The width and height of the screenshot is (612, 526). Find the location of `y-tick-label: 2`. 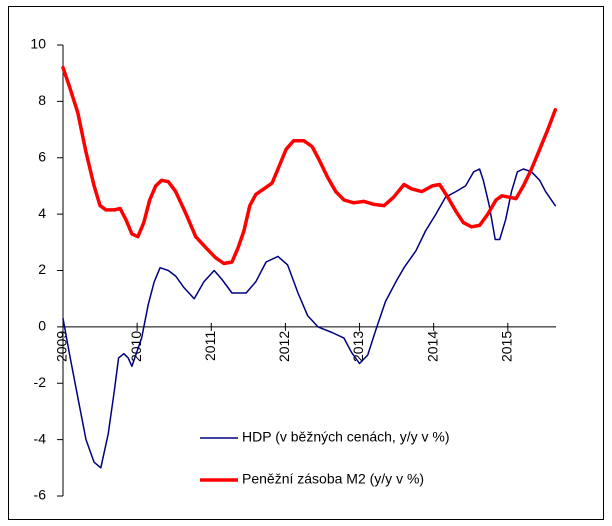

y-tick-label: 2 is located at coordinates (42, 269).